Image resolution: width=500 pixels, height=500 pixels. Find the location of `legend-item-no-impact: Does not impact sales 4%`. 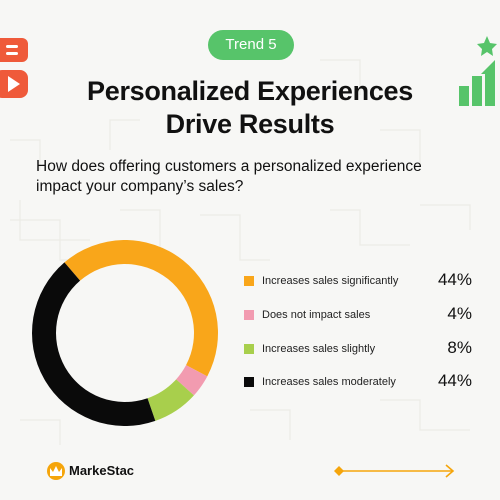

legend-item-no-impact: Does not impact sales 4% is located at coordinates (359, 314).